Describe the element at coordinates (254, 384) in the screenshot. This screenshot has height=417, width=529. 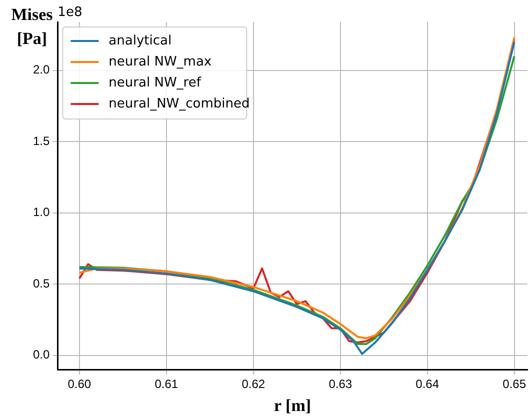
I see `x-tick-label: 0.62` at that location.